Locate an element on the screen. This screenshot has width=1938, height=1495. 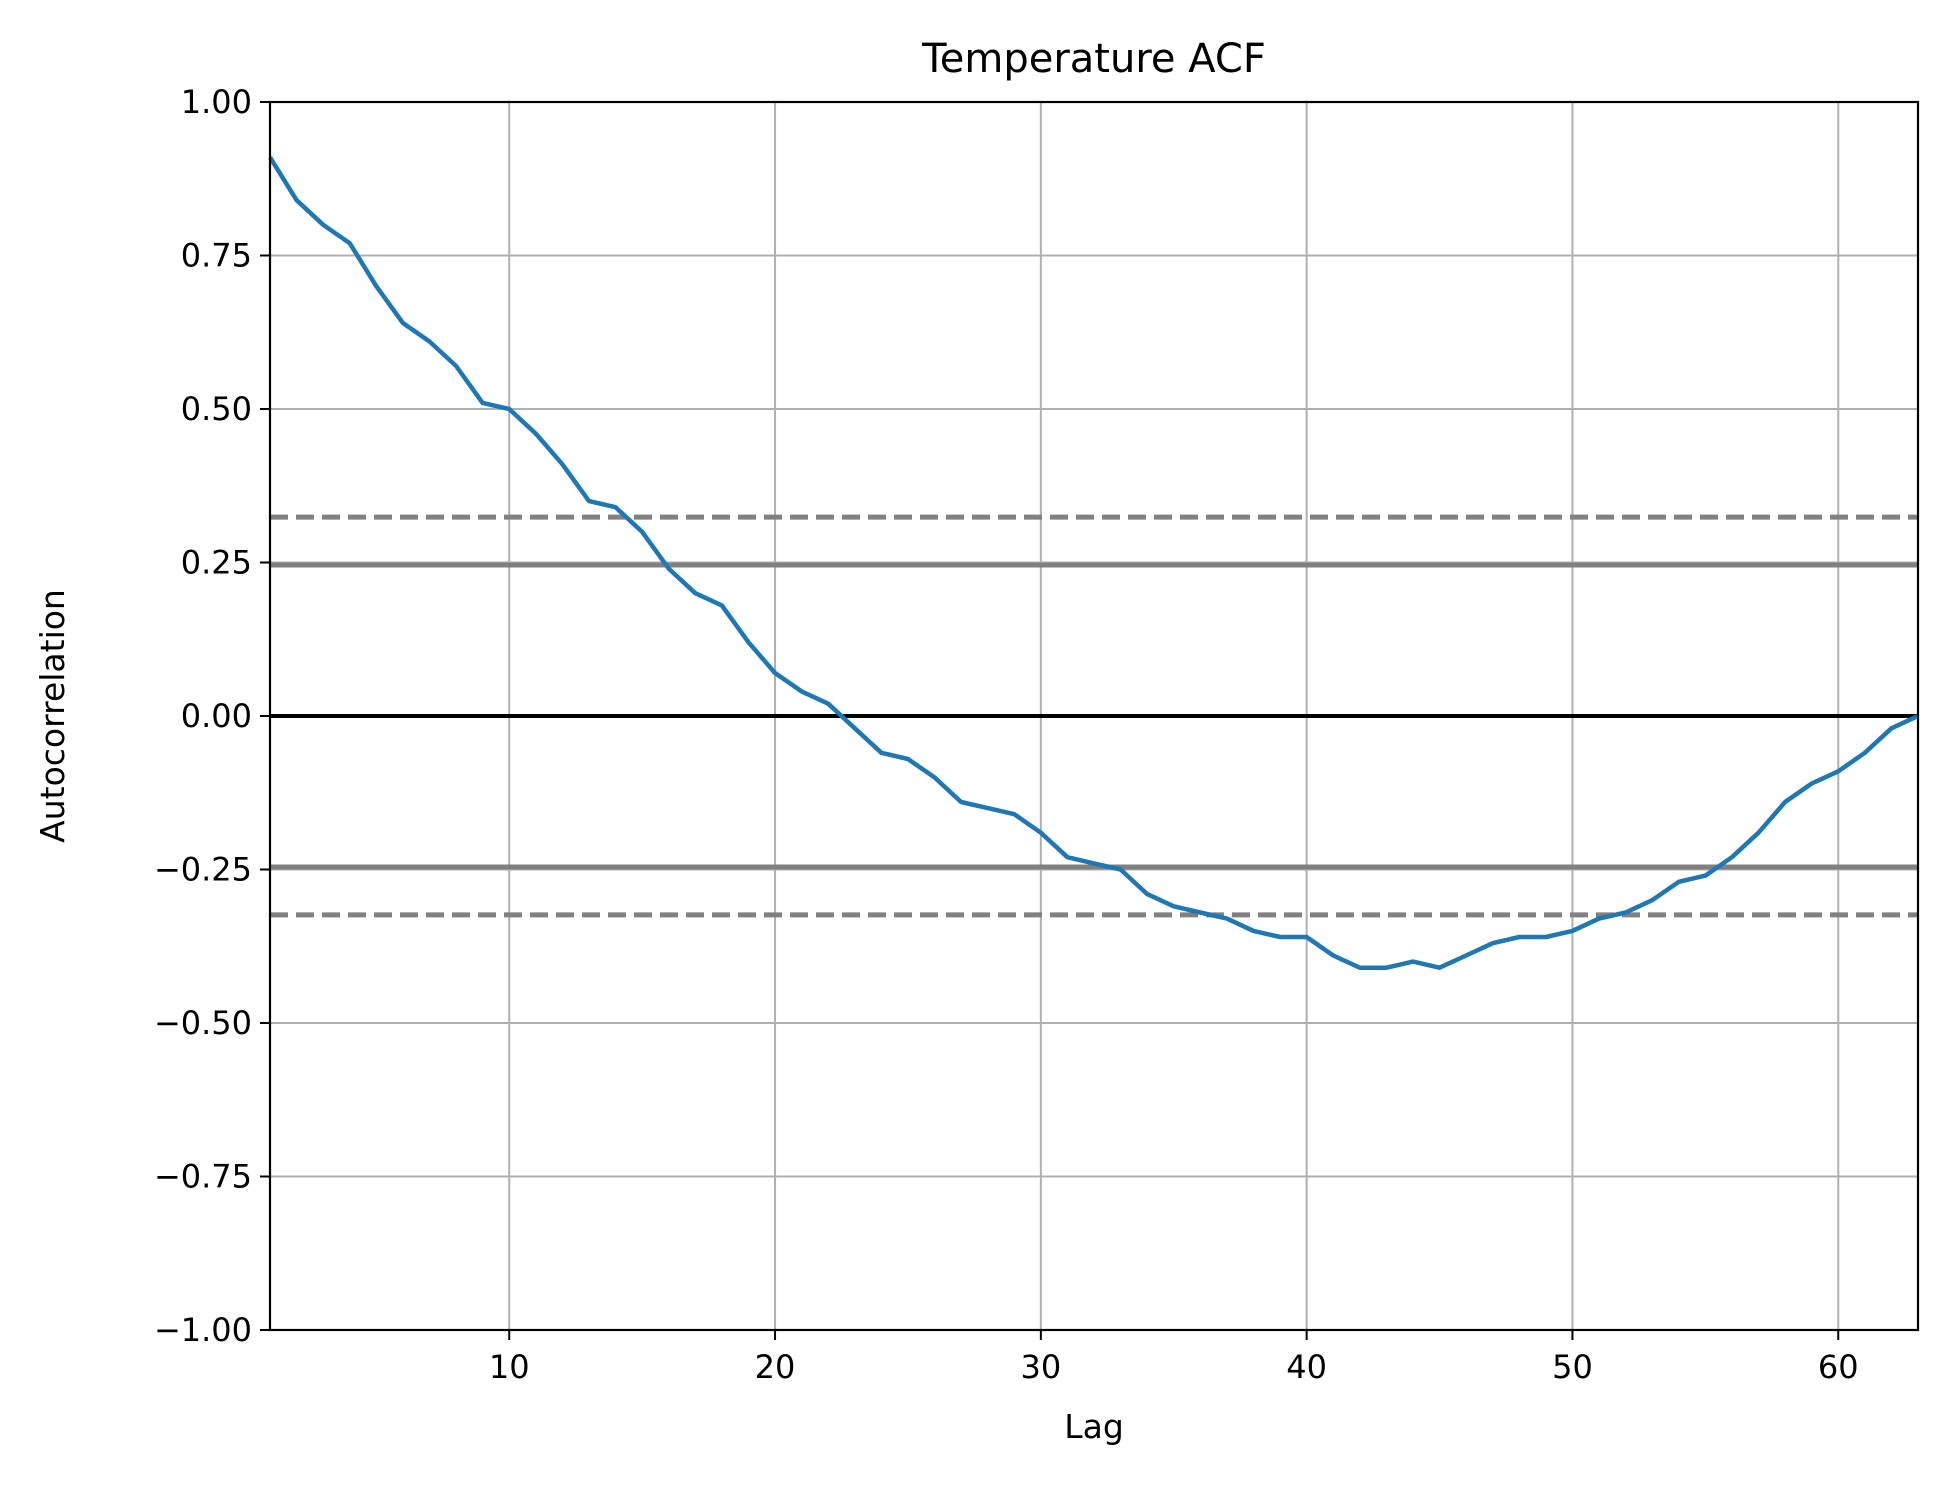
y-axis-ticks: 1.00 0.75 0.50 0.25 0.00 −0.25 −0.50 −0.75 −1.00 is located at coordinates (212, 716).